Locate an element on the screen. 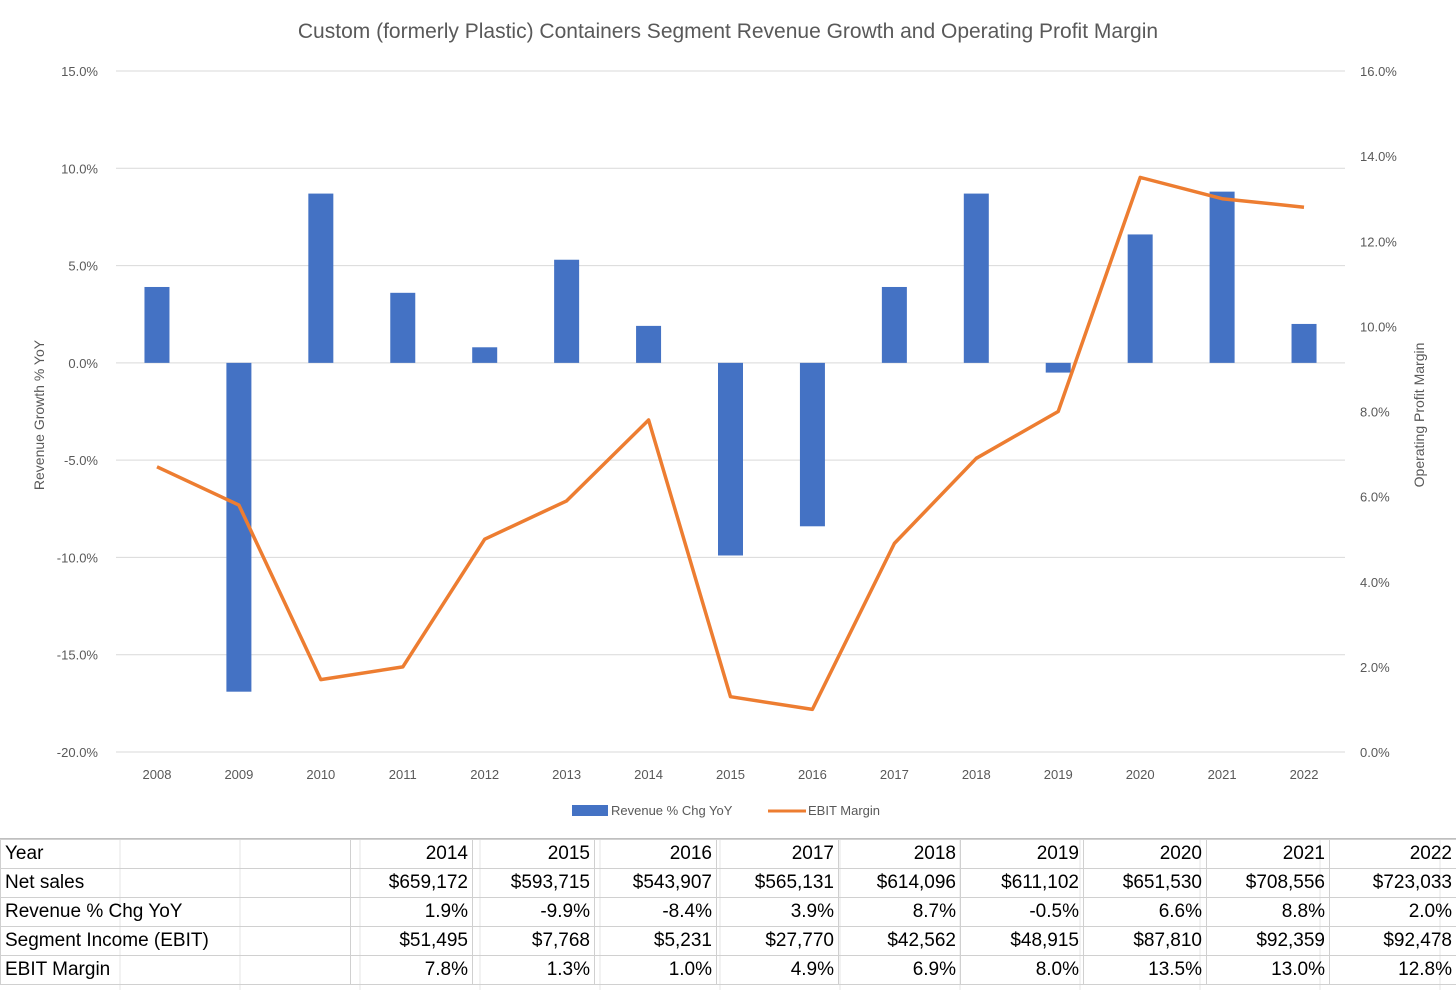 This screenshot has width=1456, height=990. table-cell: 6.9% is located at coordinates (899, 970).